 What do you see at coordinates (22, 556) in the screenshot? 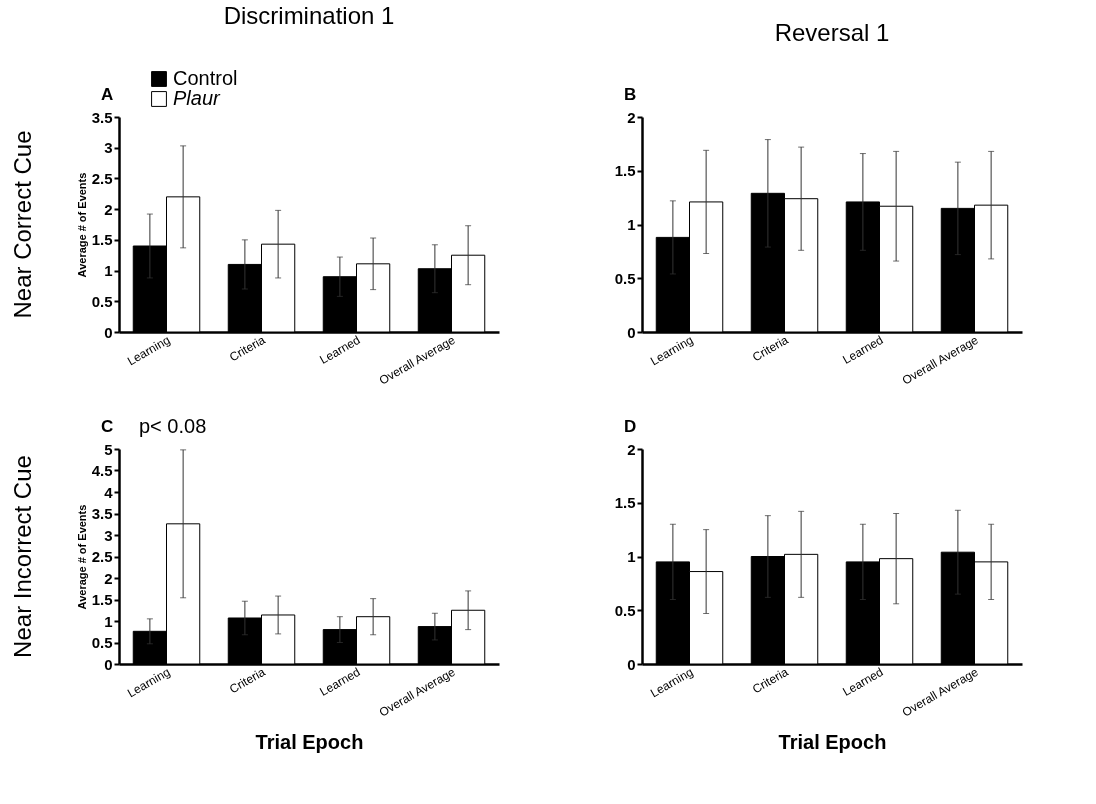
I see `text: Near Incorrect Cue` at bounding box center [22, 556].